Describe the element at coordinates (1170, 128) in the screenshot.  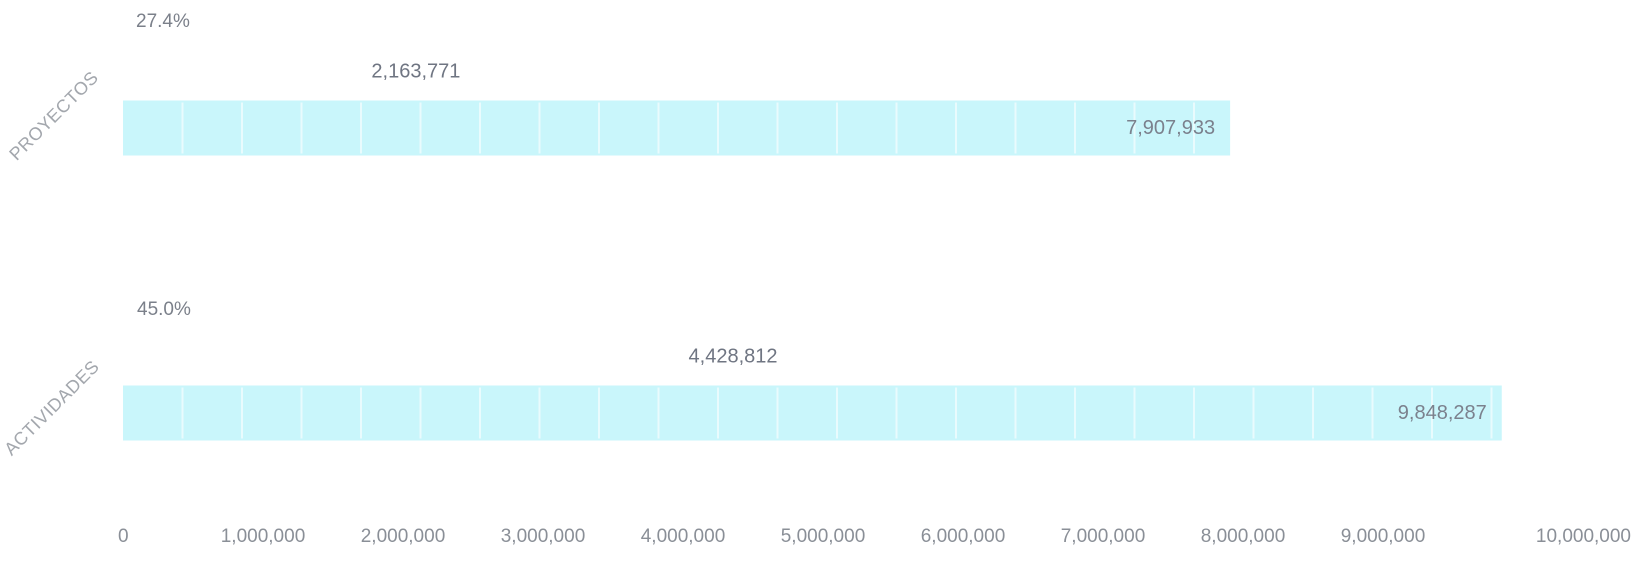
I see `total-value-label: 7,907,933` at that location.